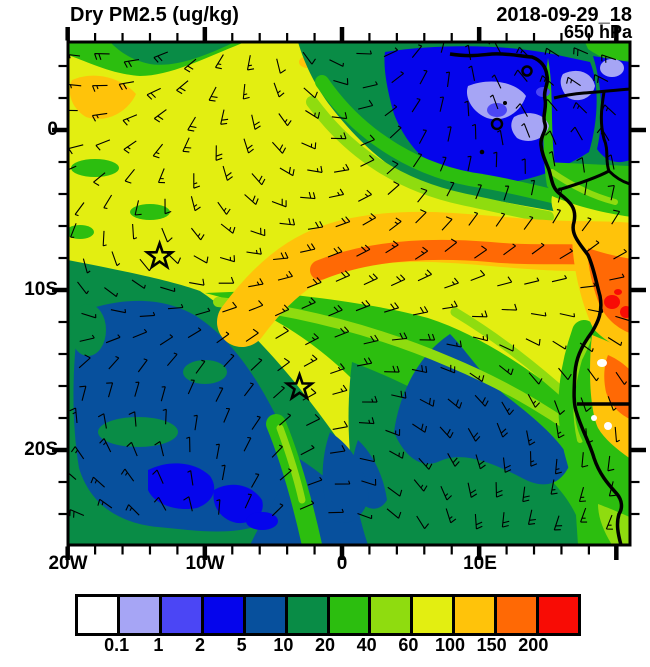 The image size is (650, 667). I want to click on colorbar-labels: 0.1 1 2 5 10 20 40 60 100 150 200, so click(325, 647).